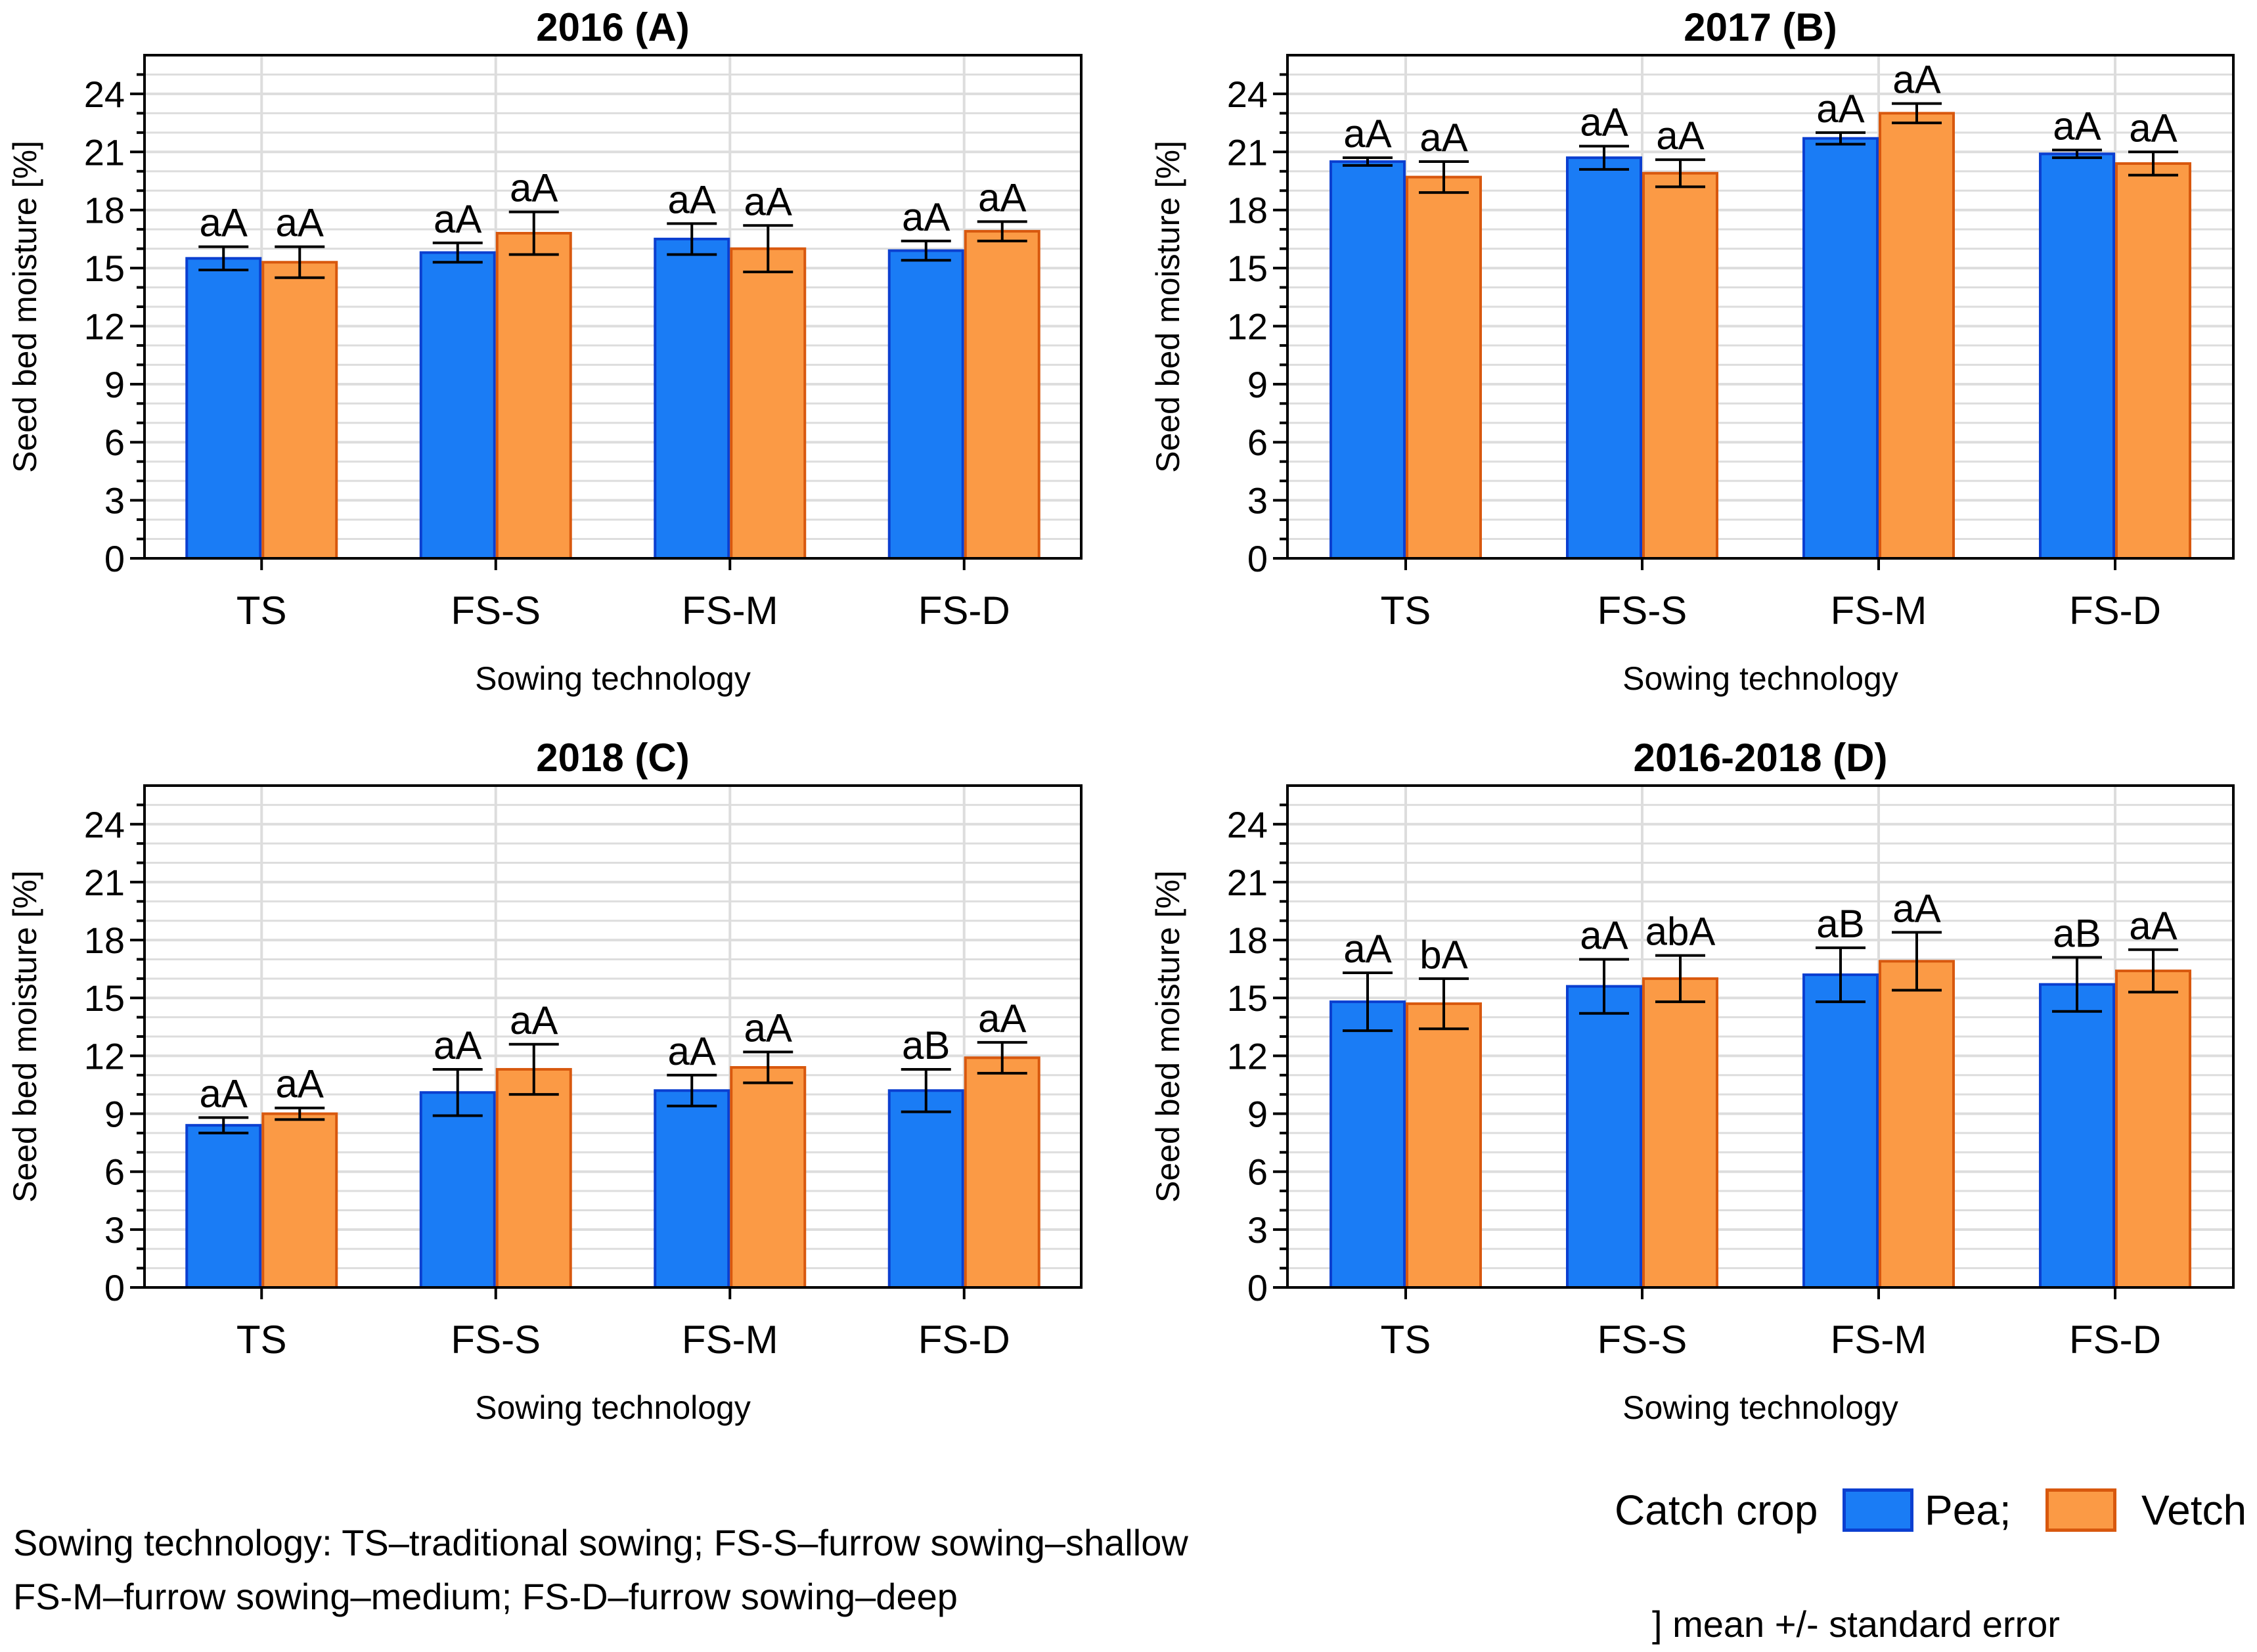 The height and width of the screenshot is (1652, 2257). What do you see at coordinates (1760, 679) in the screenshot?
I see `x-axis-label: Sowing technology` at bounding box center [1760, 679].